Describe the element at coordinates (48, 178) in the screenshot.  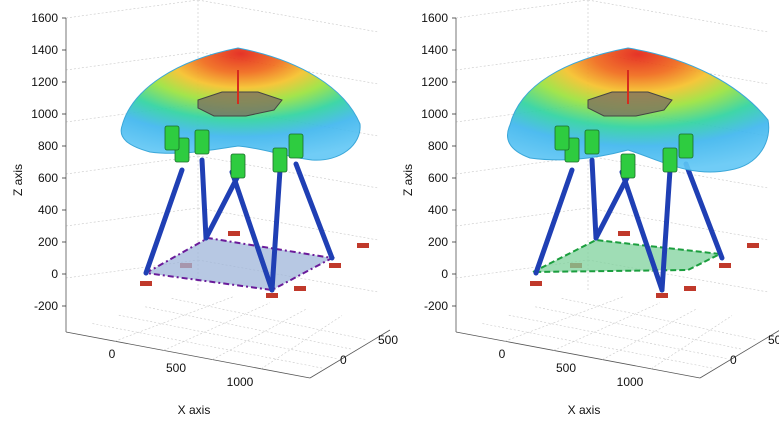
I see `z-tick-label: 600` at that location.